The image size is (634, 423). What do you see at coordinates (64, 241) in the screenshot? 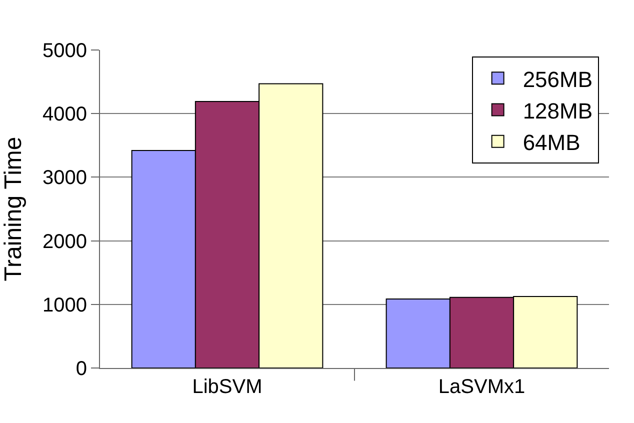
I see `y-tick-label: 2000` at bounding box center [64, 241].